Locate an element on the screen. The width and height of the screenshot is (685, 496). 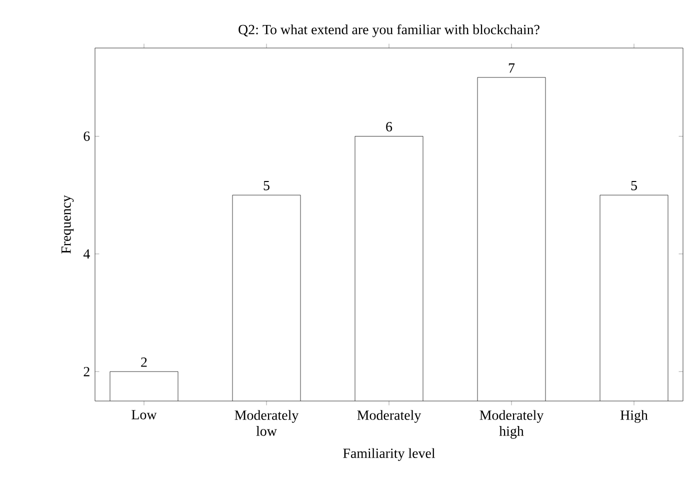
y-tick-label: 6 is located at coordinates (87, 136).